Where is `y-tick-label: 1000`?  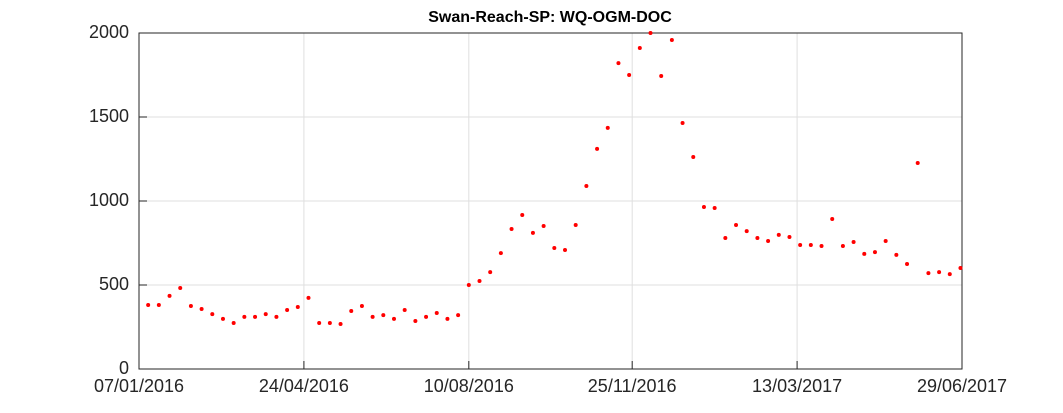 y-tick-label: 1000 is located at coordinates (109, 200).